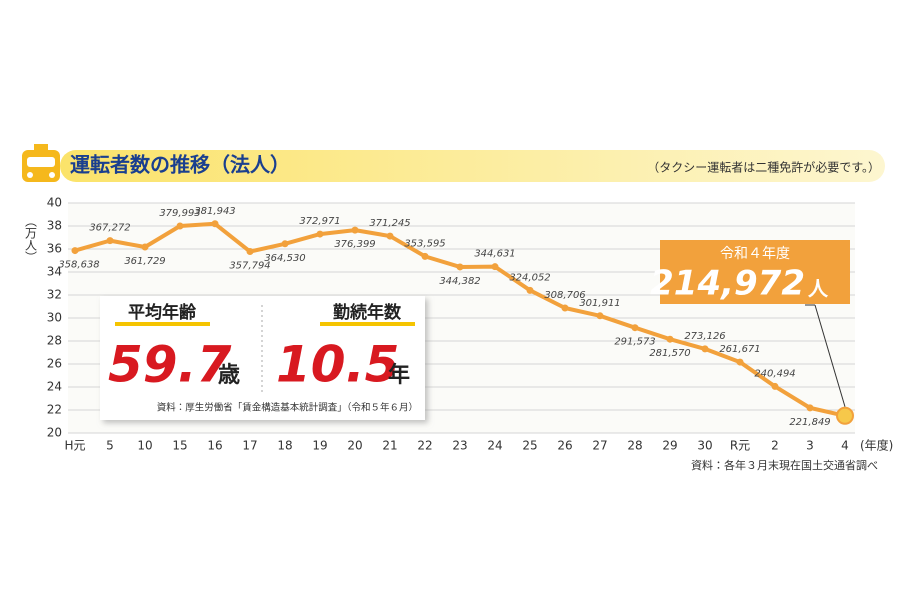 Image resolution: width=900 pixels, height=600 pixels. What do you see at coordinates (214, 446) in the screenshot?
I see `x-tick-label: 16` at bounding box center [214, 446].